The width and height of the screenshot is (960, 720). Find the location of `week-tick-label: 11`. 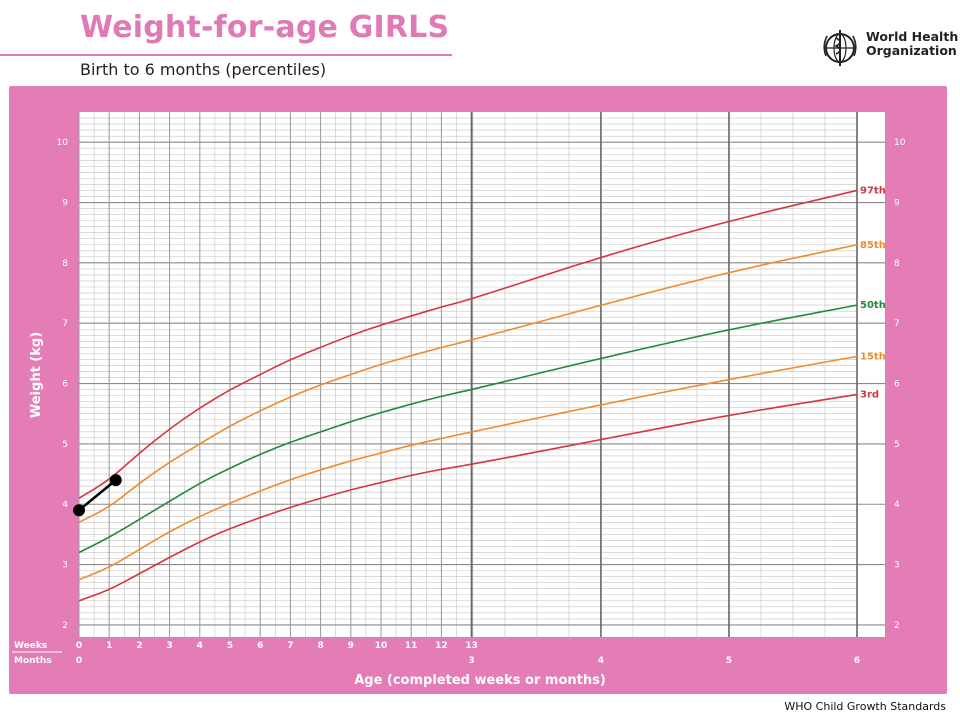

week-tick-label: 11 is located at coordinates (411, 646).